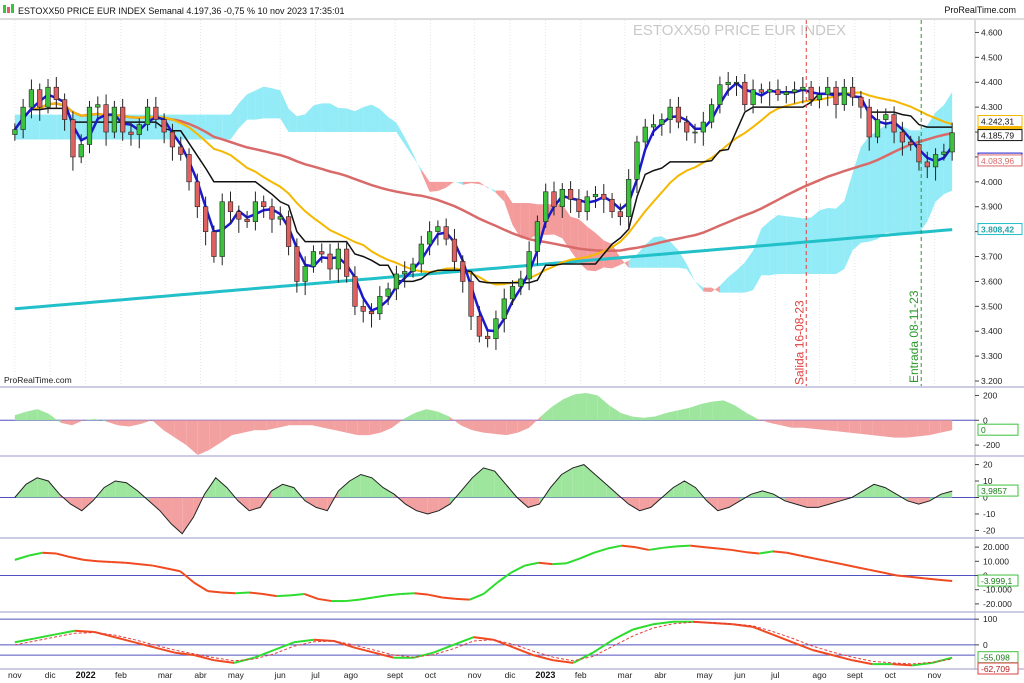 Image resolution: width=1024 pixels, height=683 pixels. I want to click on oscillator-pane-4: 100 0 -55,098-62,709, so click(509, 644).